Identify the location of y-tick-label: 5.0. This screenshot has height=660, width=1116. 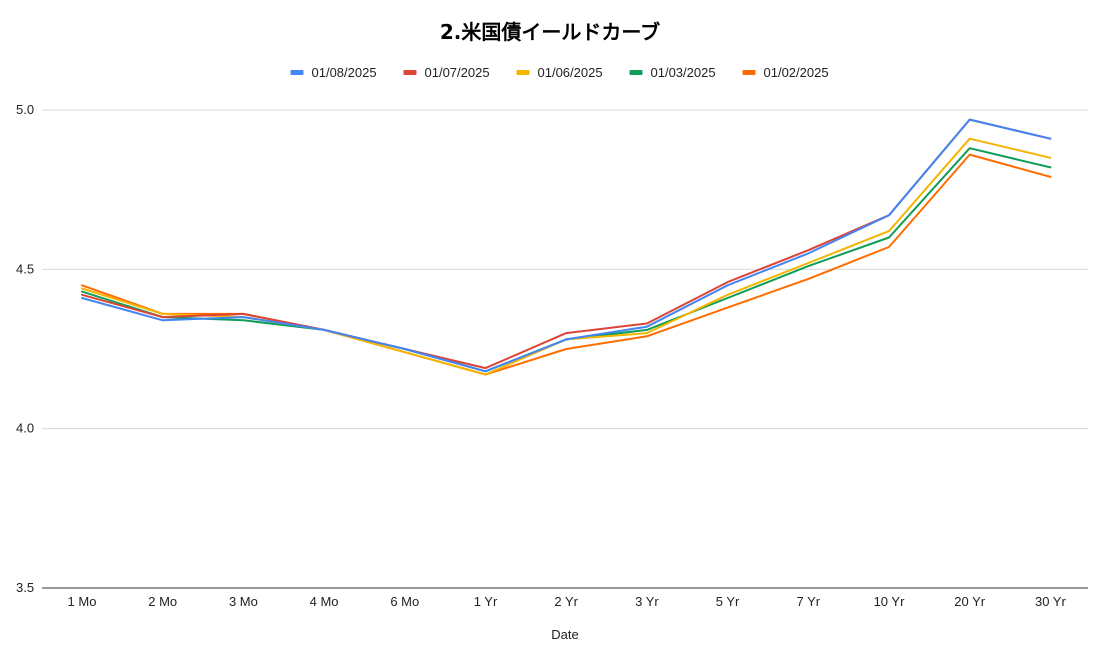
(25, 109).